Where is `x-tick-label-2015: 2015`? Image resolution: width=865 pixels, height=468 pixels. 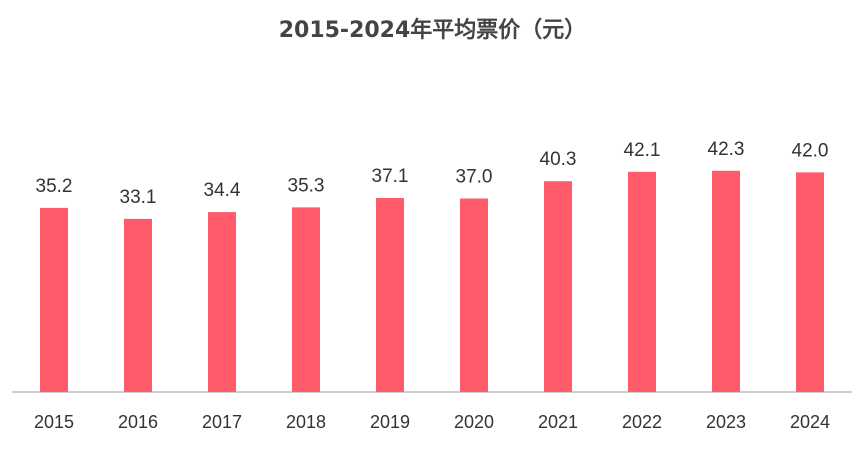 x-tick-label-2015: 2015 is located at coordinates (54, 422).